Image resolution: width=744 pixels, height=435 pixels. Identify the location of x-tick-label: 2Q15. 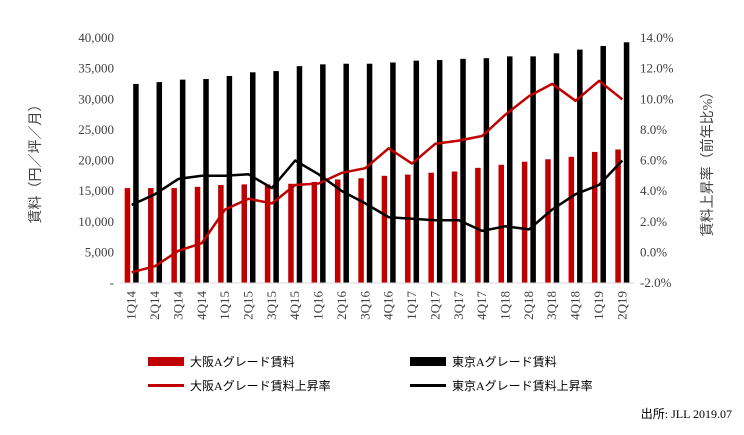
(248, 305).